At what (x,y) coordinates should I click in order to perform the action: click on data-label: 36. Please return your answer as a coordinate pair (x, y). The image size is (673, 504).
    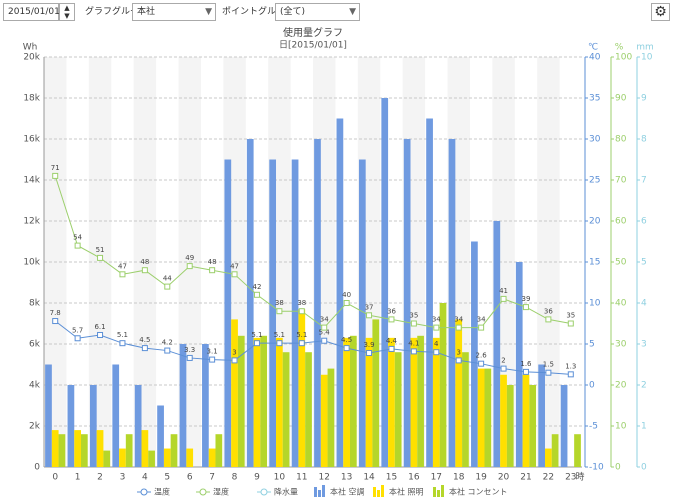
    Looking at the image, I should click on (391, 311).